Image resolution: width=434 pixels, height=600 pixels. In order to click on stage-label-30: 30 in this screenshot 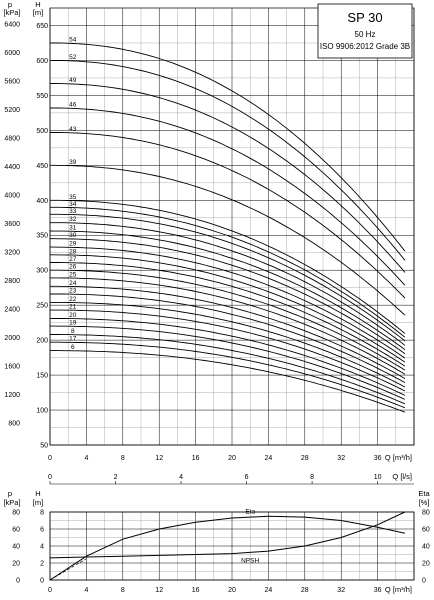, I will do `click(73, 235)`.